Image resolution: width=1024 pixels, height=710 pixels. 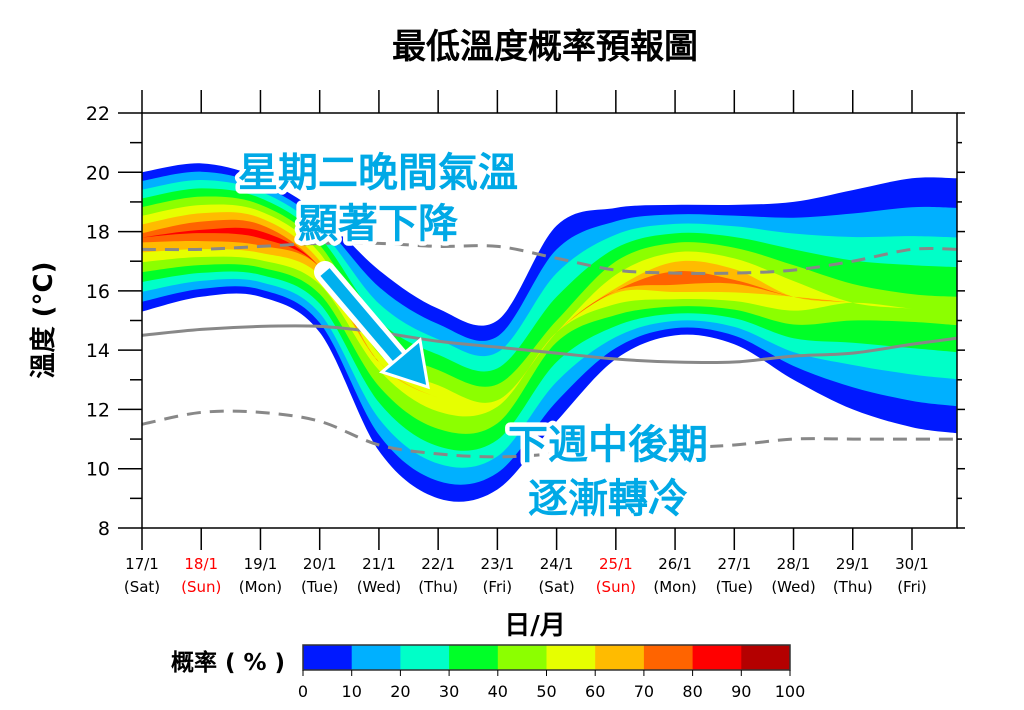 I want to click on y-tick-label: 16, so click(x=98, y=292).